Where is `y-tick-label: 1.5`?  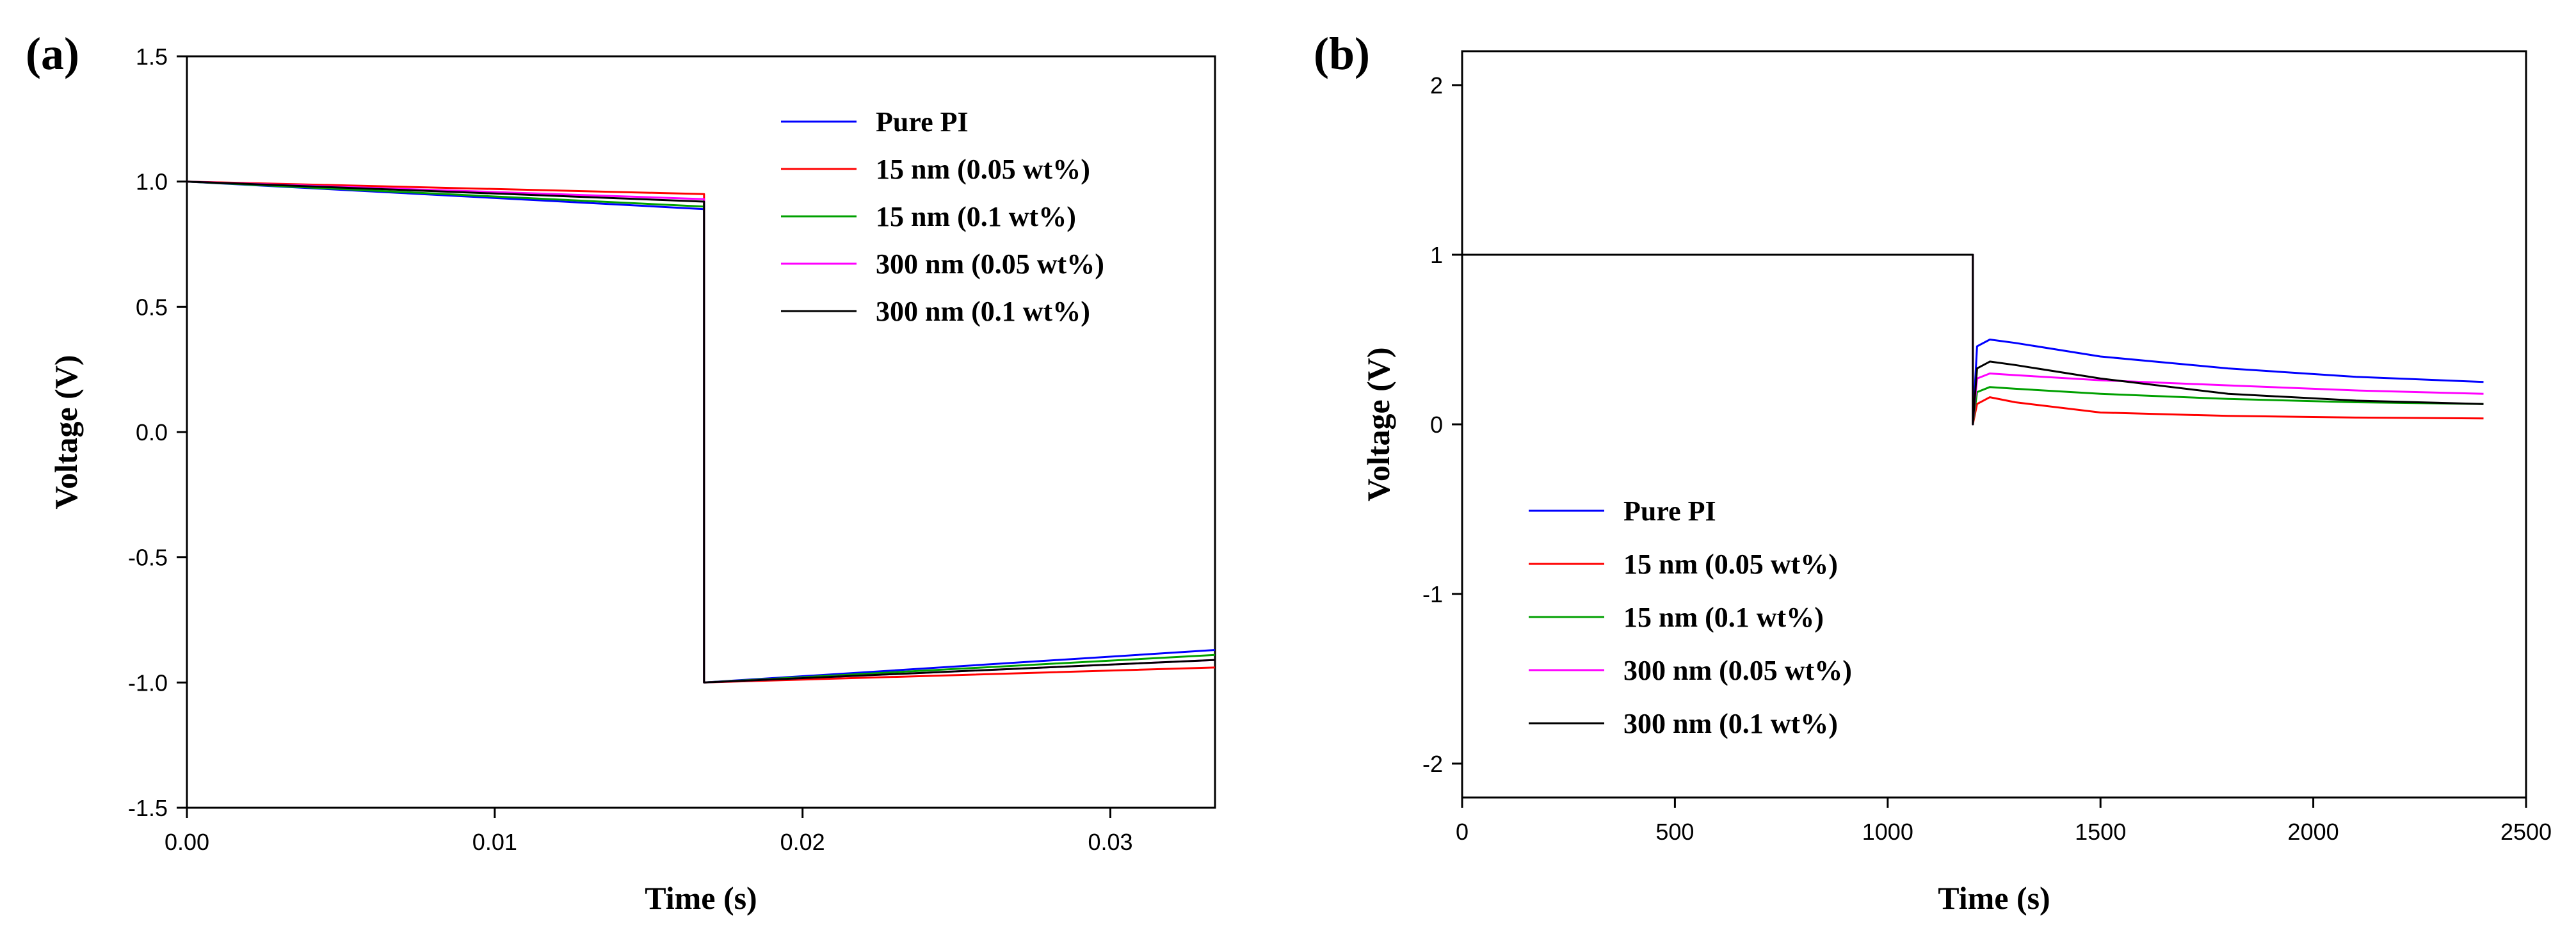
y-tick-label: 1.5 is located at coordinates (152, 57).